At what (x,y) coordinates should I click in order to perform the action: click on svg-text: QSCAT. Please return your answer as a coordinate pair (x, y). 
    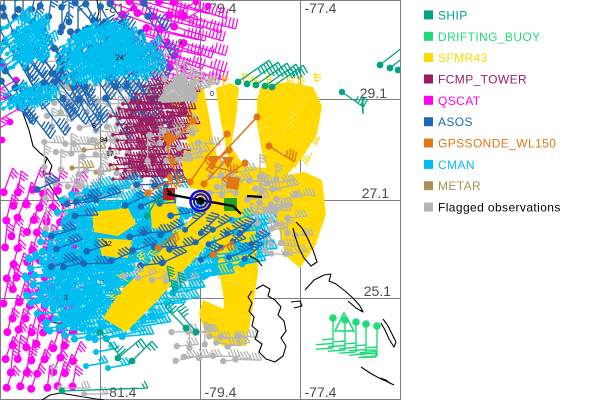
    Looking at the image, I should click on (459, 101).